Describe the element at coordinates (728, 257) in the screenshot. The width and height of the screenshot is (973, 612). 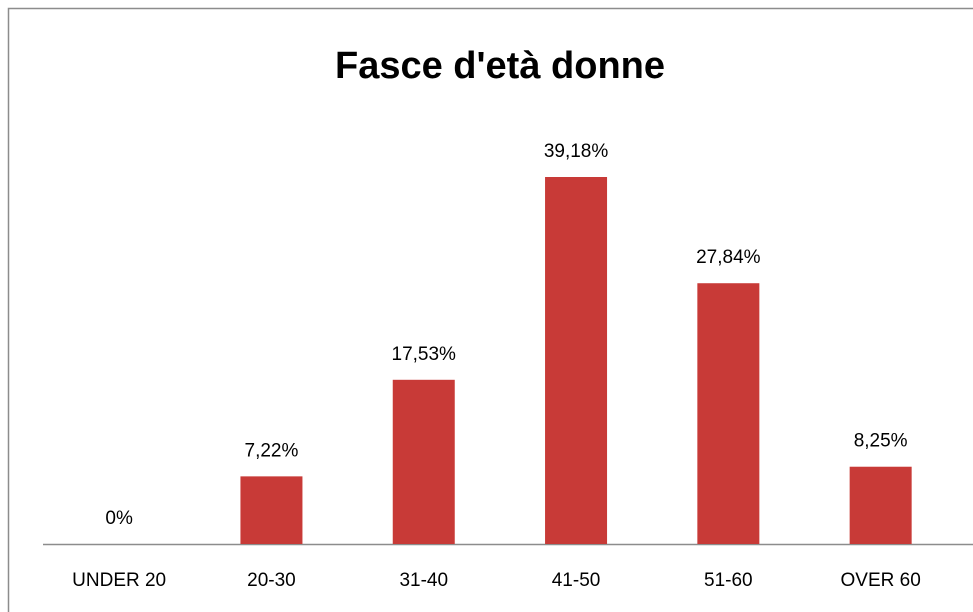
I see `data-label: 27,84%` at that location.